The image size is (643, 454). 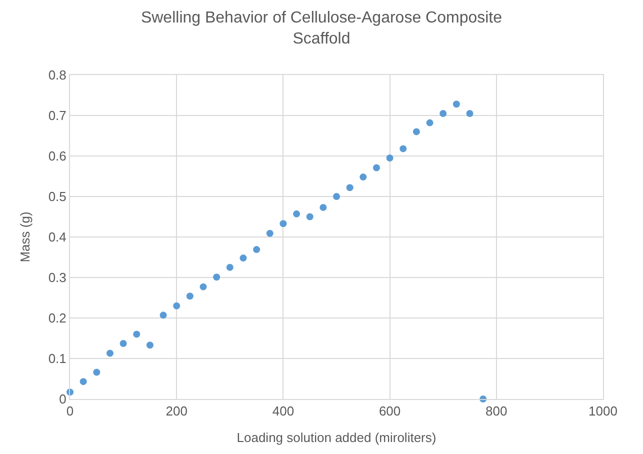 What do you see at coordinates (57, 156) in the screenshot?
I see `y-tick-label: 0.6` at bounding box center [57, 156].